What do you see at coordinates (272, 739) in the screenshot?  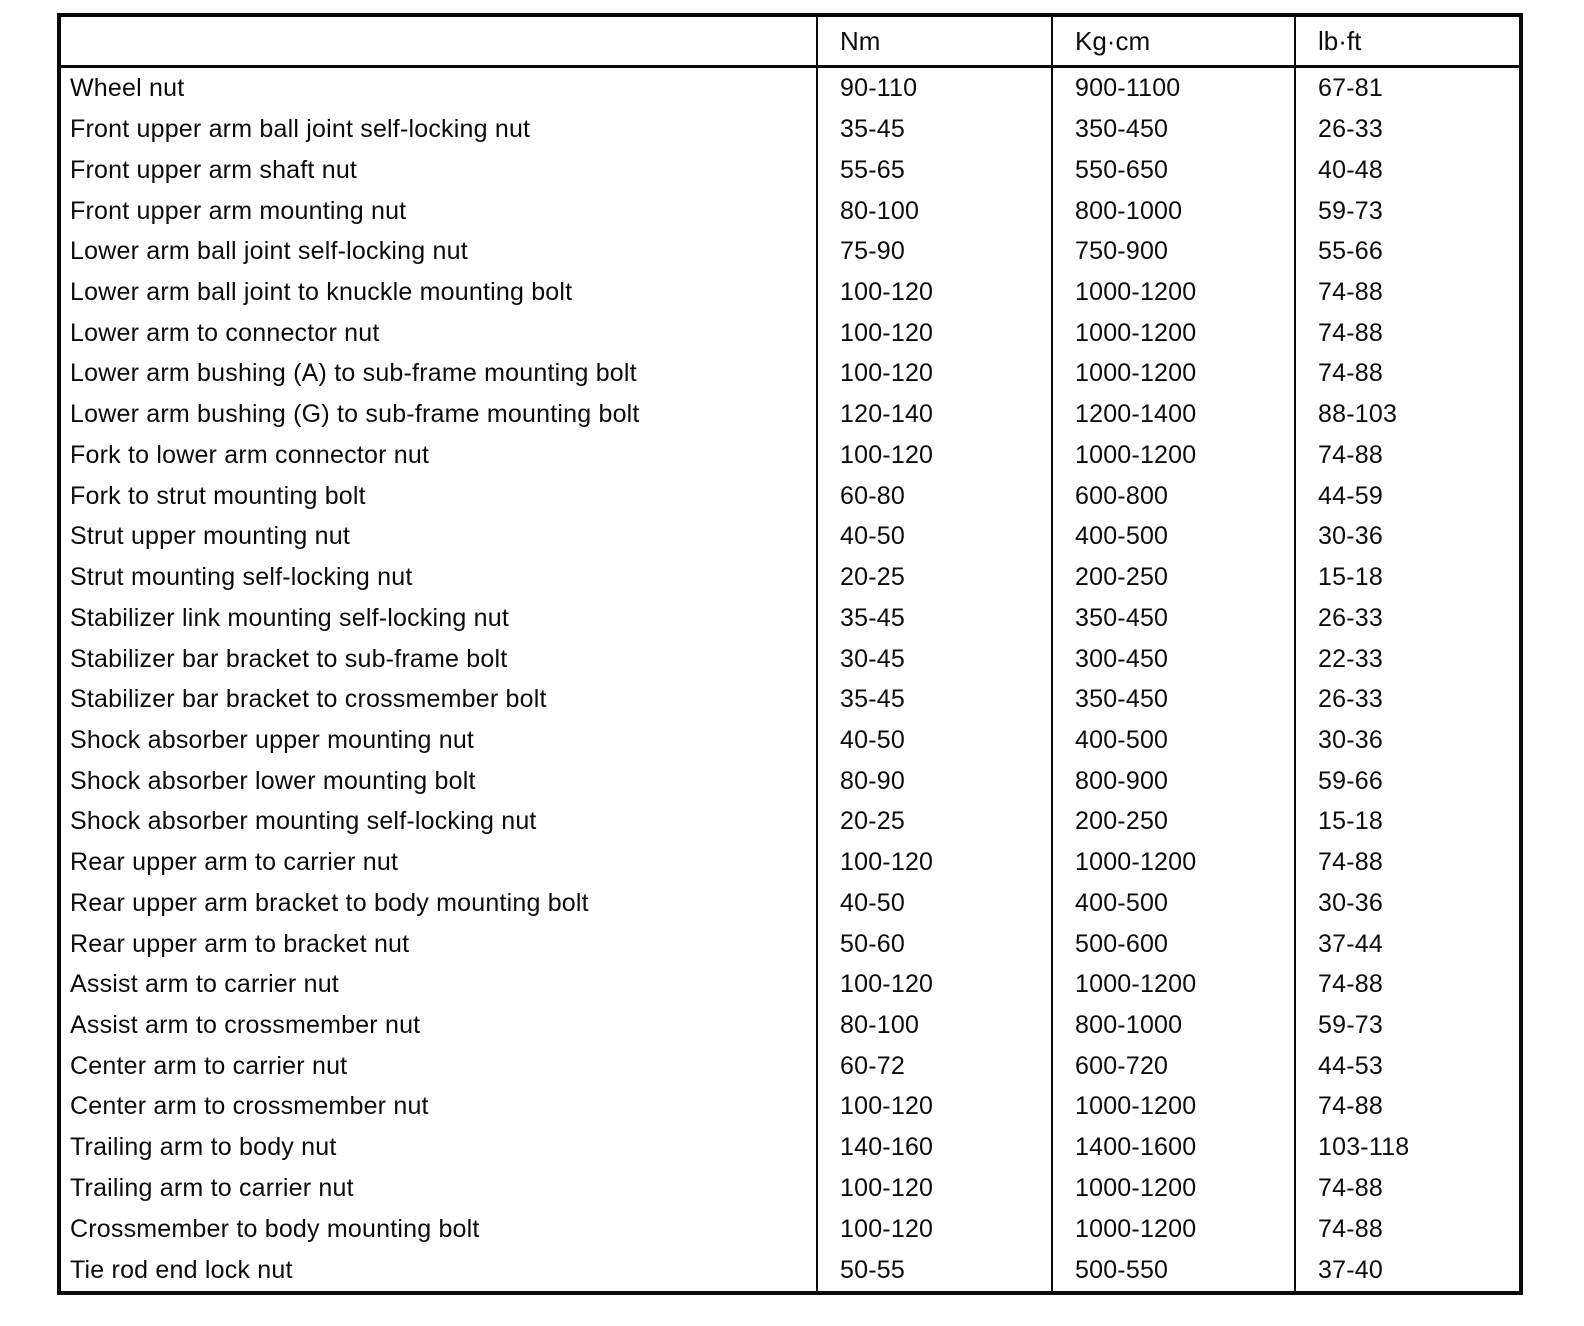 I see `row-label: Shock absorber upper mounting nut` at bounding box center [272, 739].